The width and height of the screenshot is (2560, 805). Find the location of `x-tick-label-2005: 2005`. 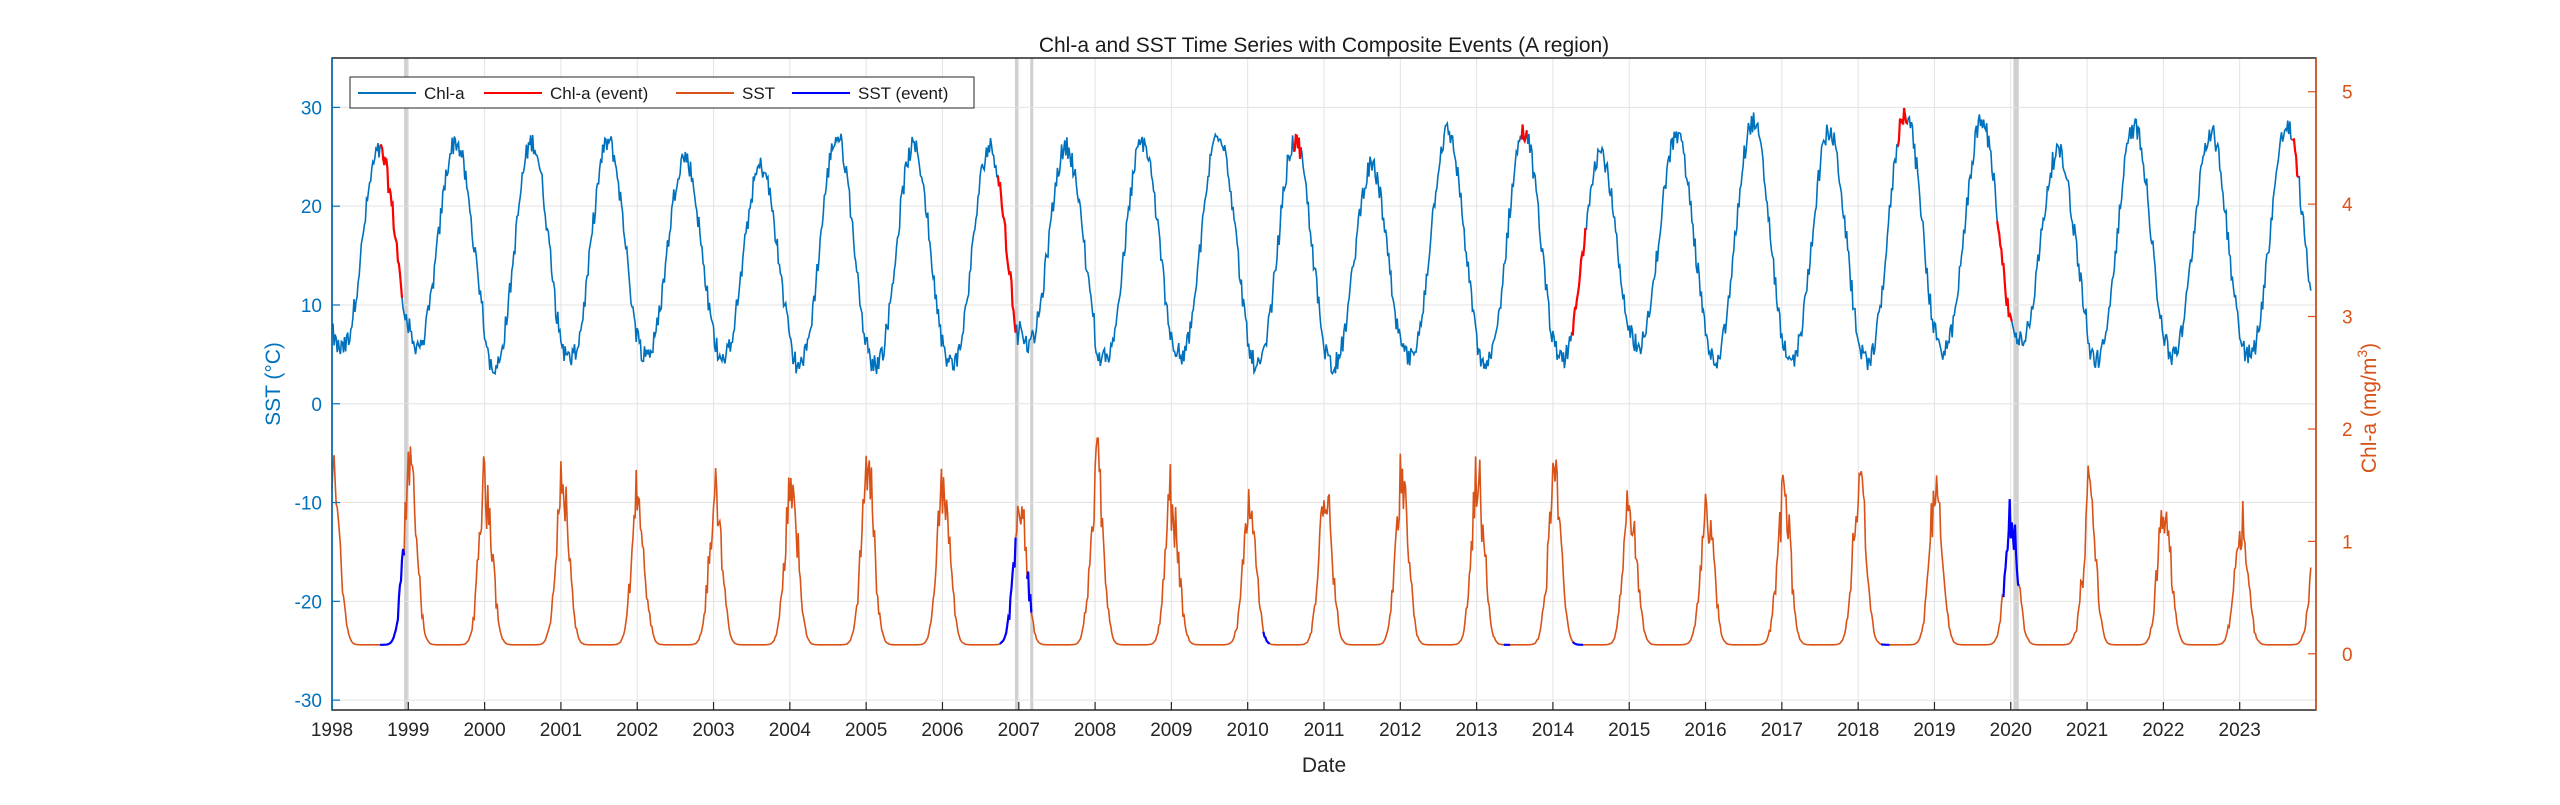

x-tick-label-2005: 2005 is located at coordinates (866, 730).